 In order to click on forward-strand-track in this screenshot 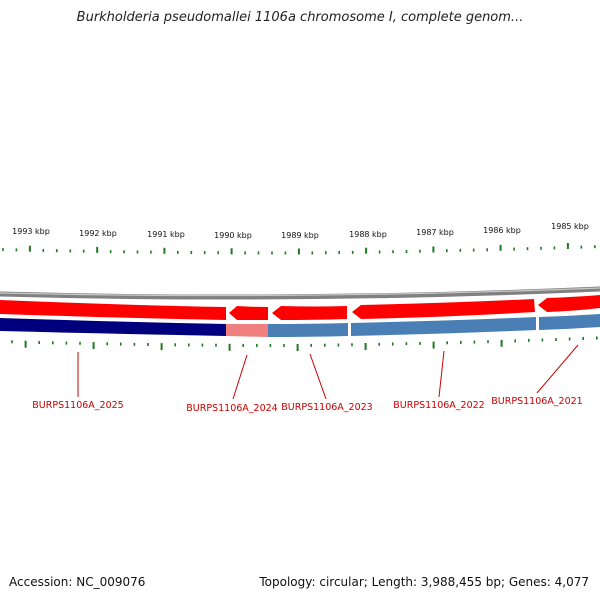, I will do `click(300, 307)`.